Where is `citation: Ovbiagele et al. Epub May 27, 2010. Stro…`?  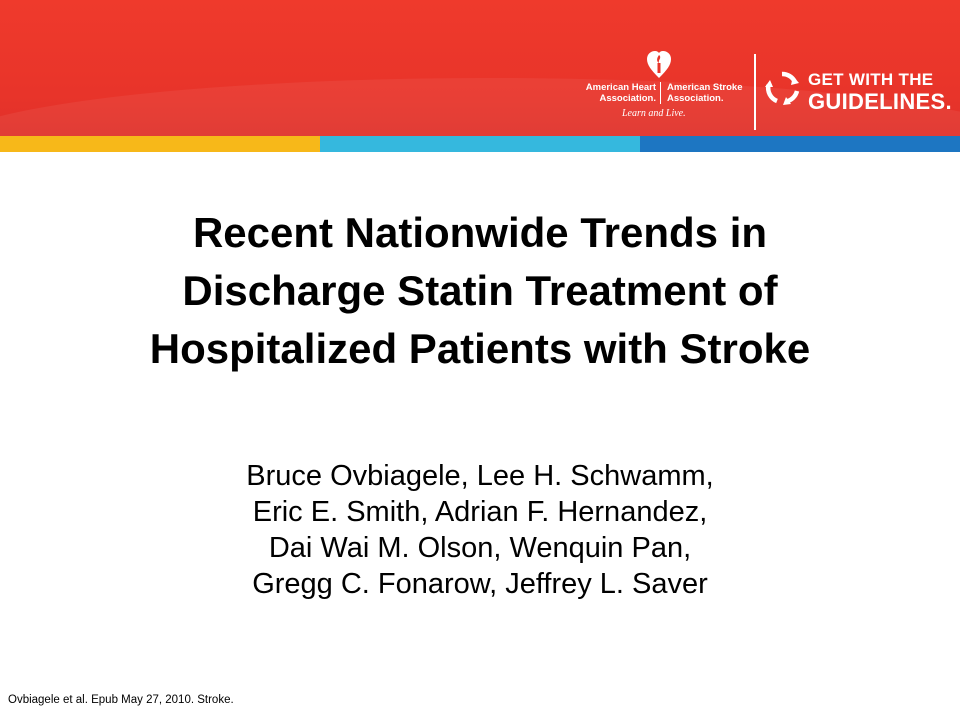 citation: Ovbiagele et al. Epub May 27, 2010. Stro… is located at coordinates (121, 700).